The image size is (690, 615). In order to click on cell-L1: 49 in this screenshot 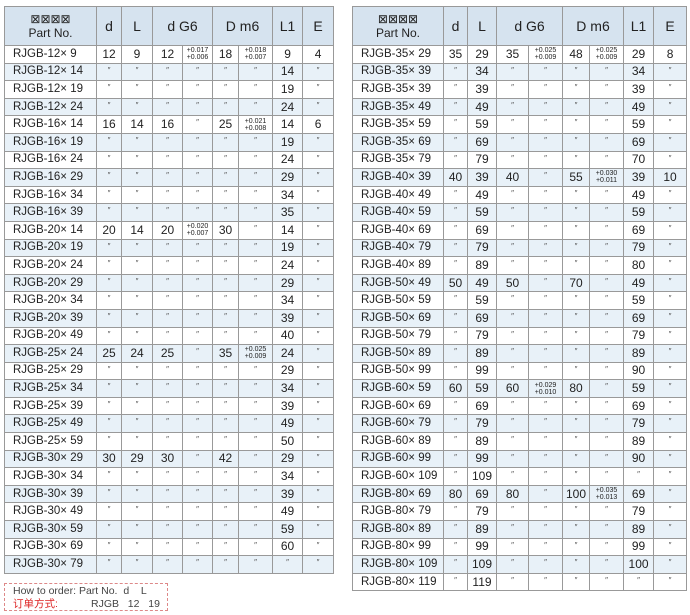, I will do `click(639, 283)`.